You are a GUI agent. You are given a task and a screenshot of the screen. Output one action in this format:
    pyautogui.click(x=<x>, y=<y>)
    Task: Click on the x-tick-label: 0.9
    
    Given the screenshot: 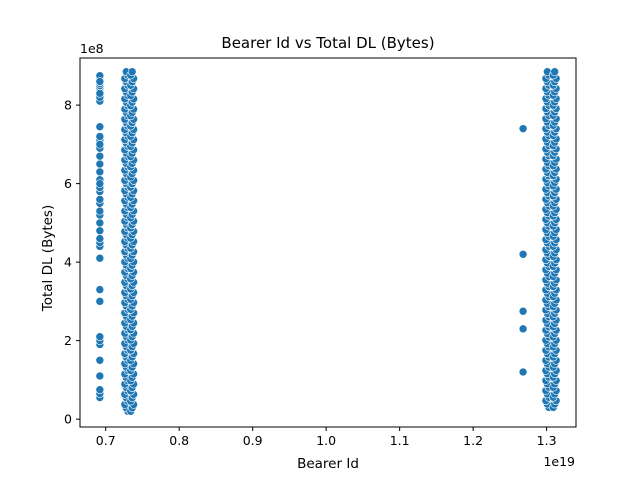 What is the action you would take?
    pyautogui.click(x=253, y=440)
    